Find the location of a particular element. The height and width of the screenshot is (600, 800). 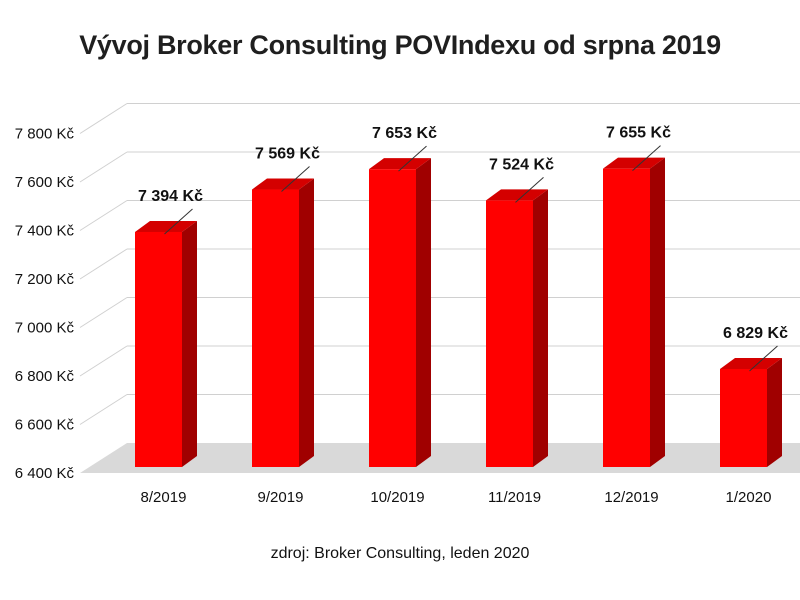

data-label: 6 829 Kč is located at coordinates (755, 333).